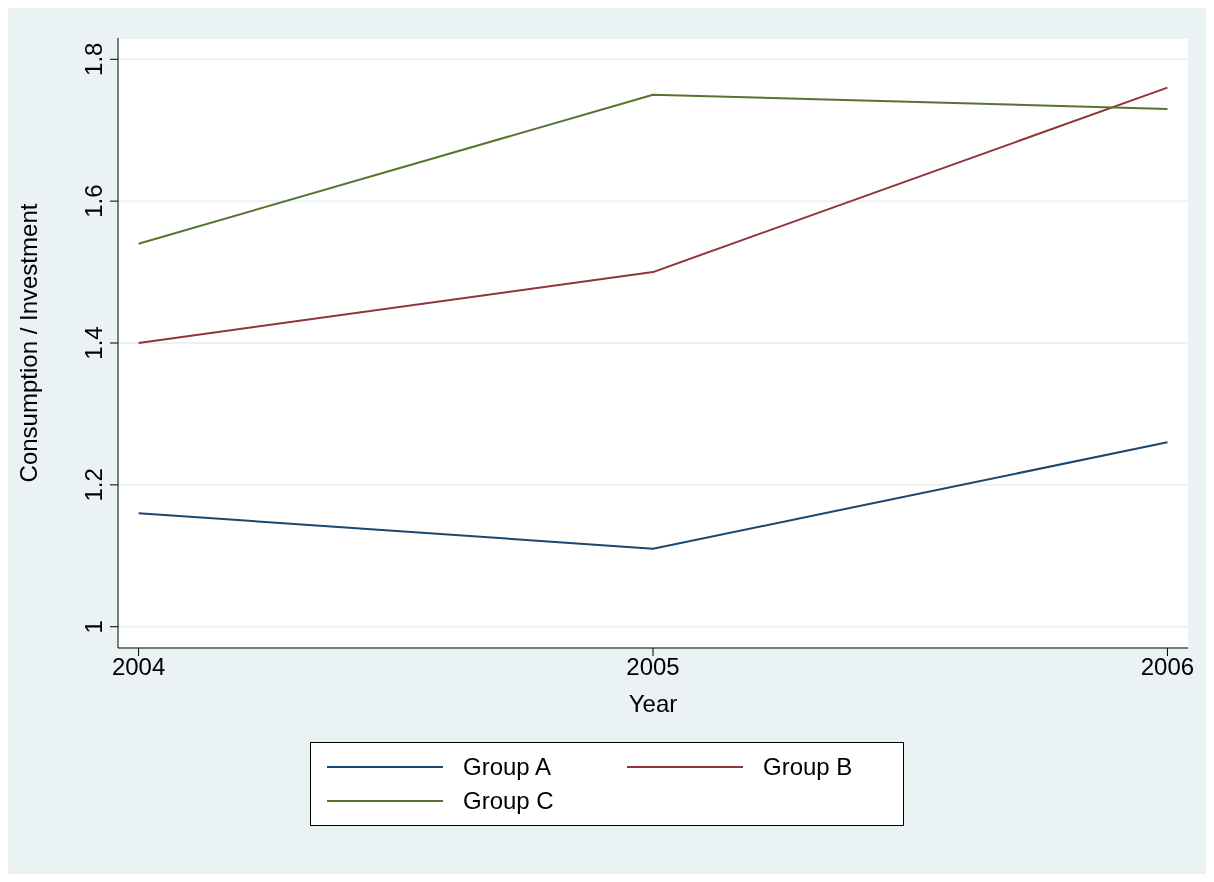 The width and height of the screenshot is (1214, 882). Describe the element at coordinates (508, 801) in the screenshot. I see `legend-label: Group C` at that location.